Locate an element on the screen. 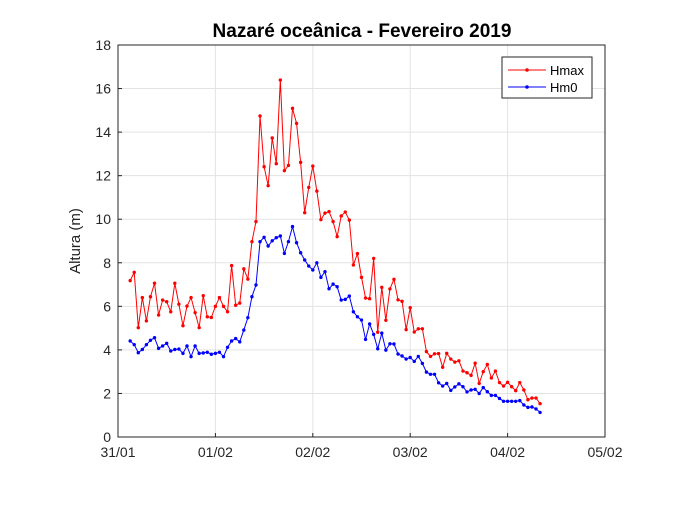 The width and height of the screenshot is (700, 505). y-tick-label: 2 is located at coordinates (107, 393).